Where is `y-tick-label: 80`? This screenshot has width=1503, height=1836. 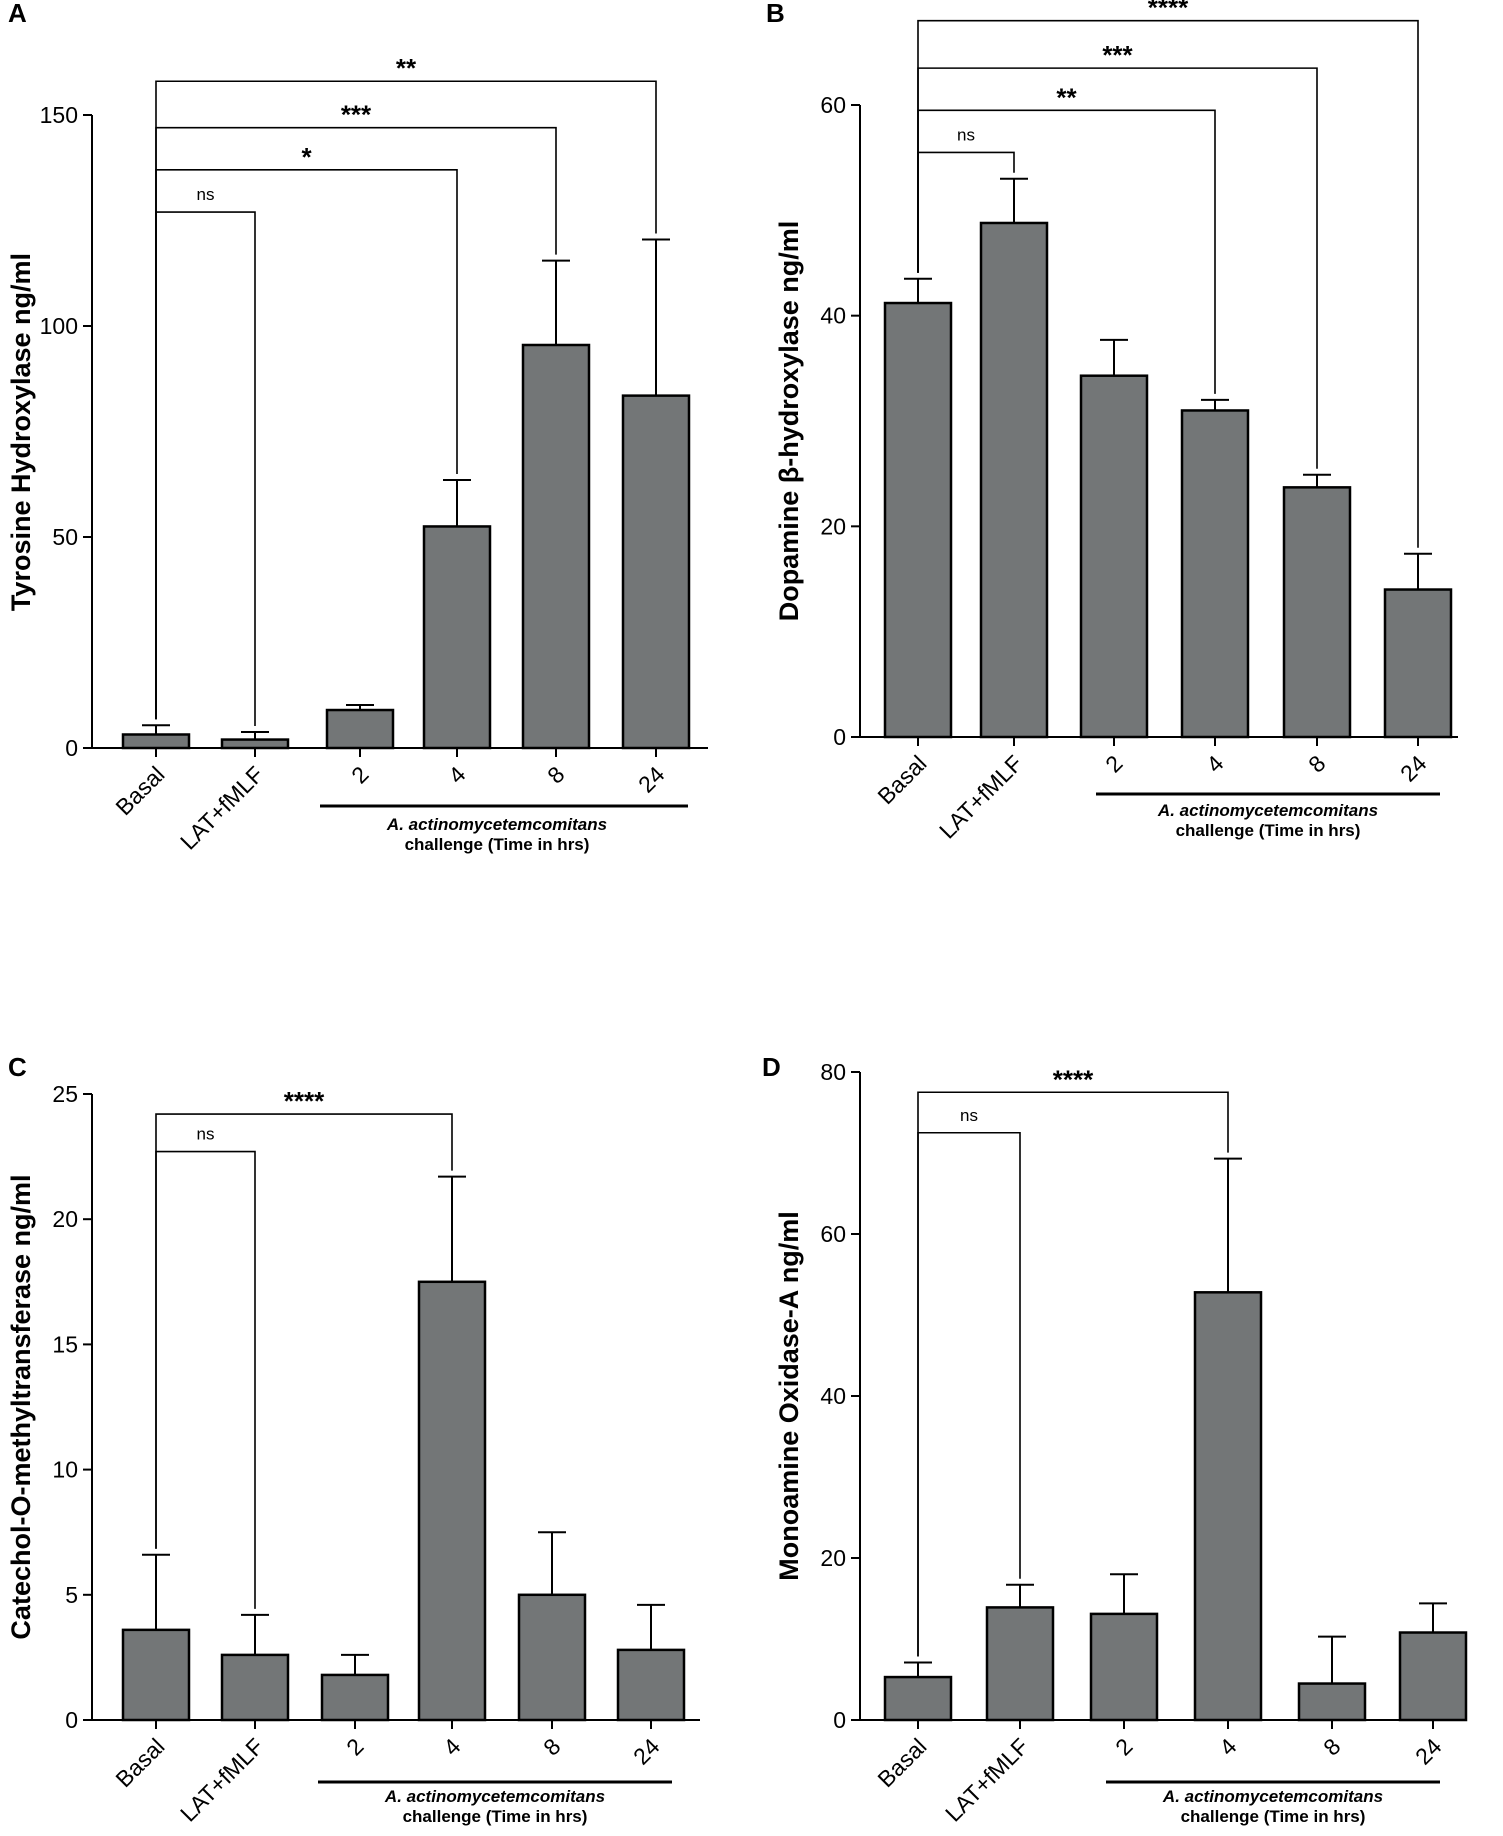
y-tick-label: 80 is located at coordinates (833, 1072).